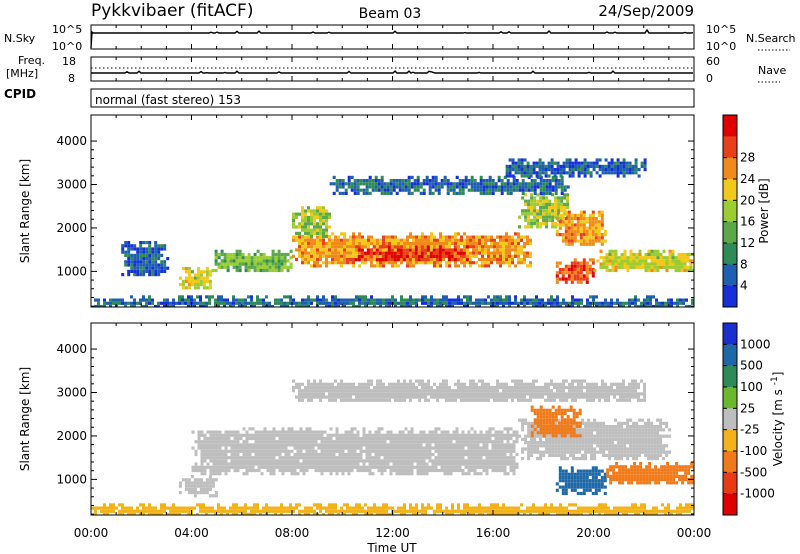 The height and width of the screenshot is (554, 800). Describe the element at coordinates (31, 60) in the screenshot. I see `freq-label: Freq.` at that location.